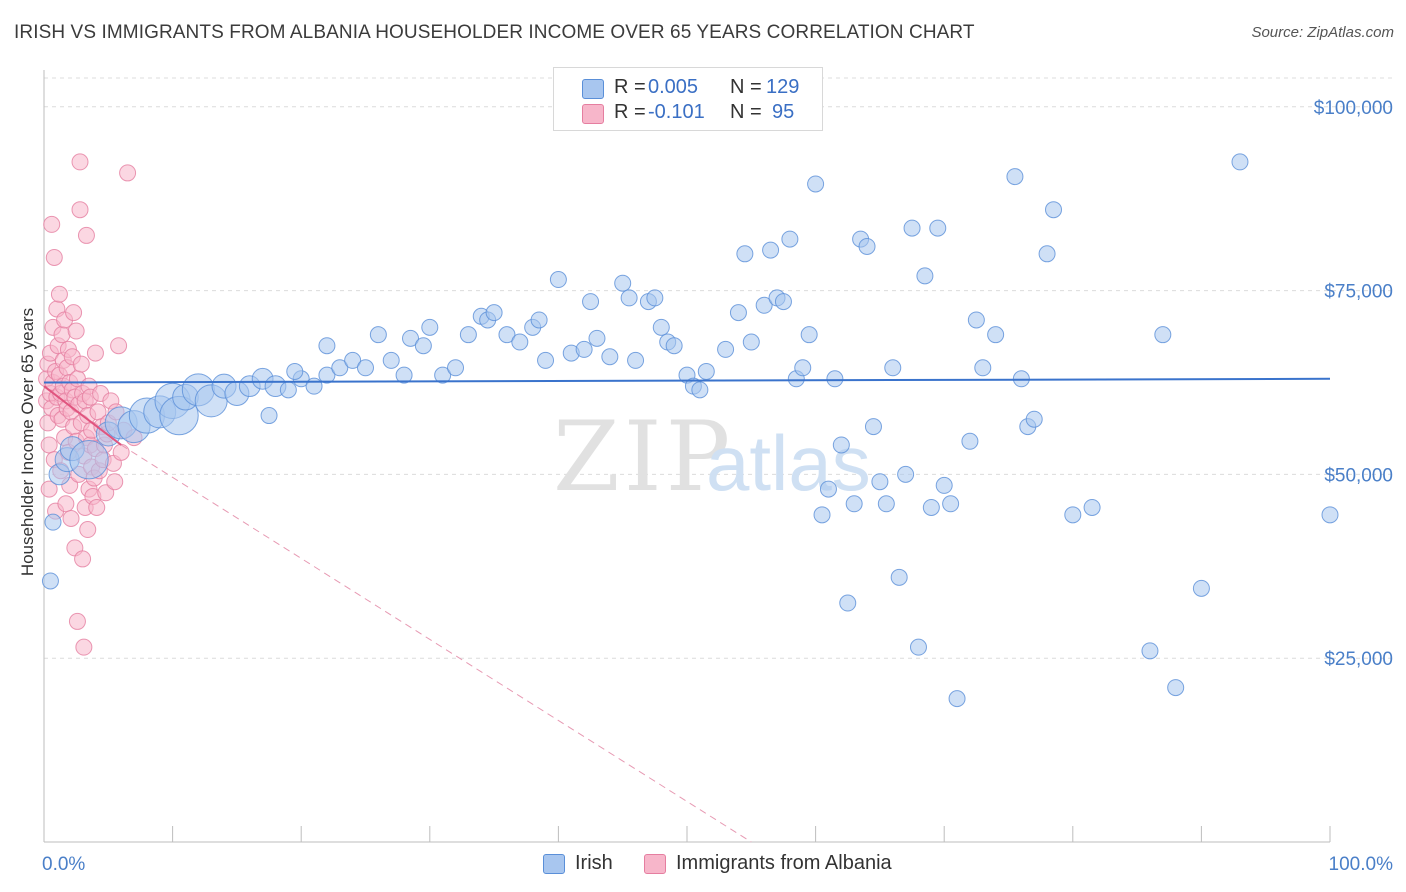 This screenshot has height=892, width=1406. What do you see at coordinates (784, 863) in the screenshot?
I see `albania-legend-label: Immigrants from Albania` at bounding box center [784, 863].